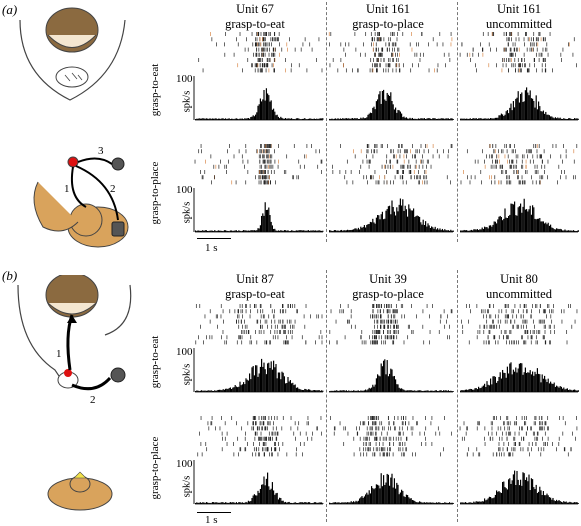 This screenshot has width=581, height=526. Describe the element at coordinates (101, 151) in the screenshot. I see `trajectory-label-3: 3` at that location.